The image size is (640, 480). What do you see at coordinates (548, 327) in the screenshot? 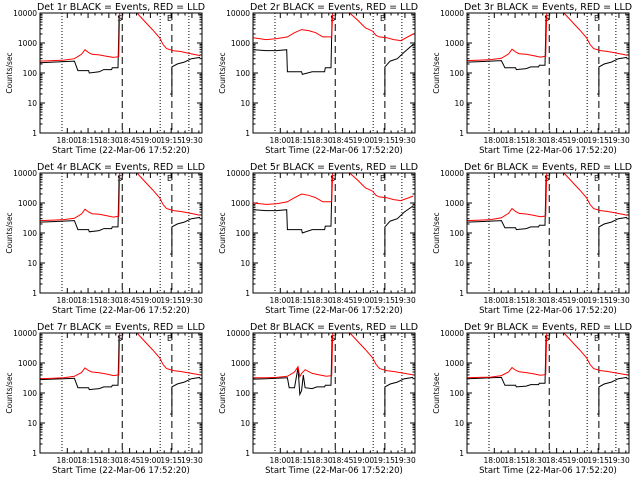
I see `panel-title: Det 9r BLACK = Events, RED = LLD` at bounding box center [548, 327].